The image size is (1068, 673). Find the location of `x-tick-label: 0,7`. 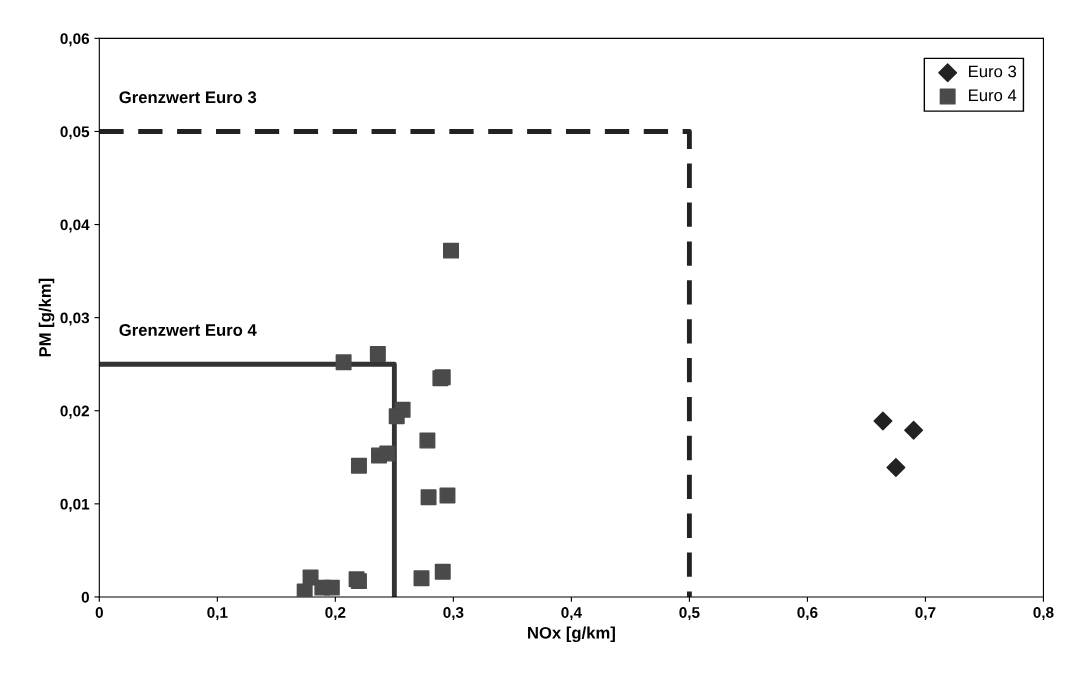

x-tick-label: 0,7 is located at coordinates (925, 614).